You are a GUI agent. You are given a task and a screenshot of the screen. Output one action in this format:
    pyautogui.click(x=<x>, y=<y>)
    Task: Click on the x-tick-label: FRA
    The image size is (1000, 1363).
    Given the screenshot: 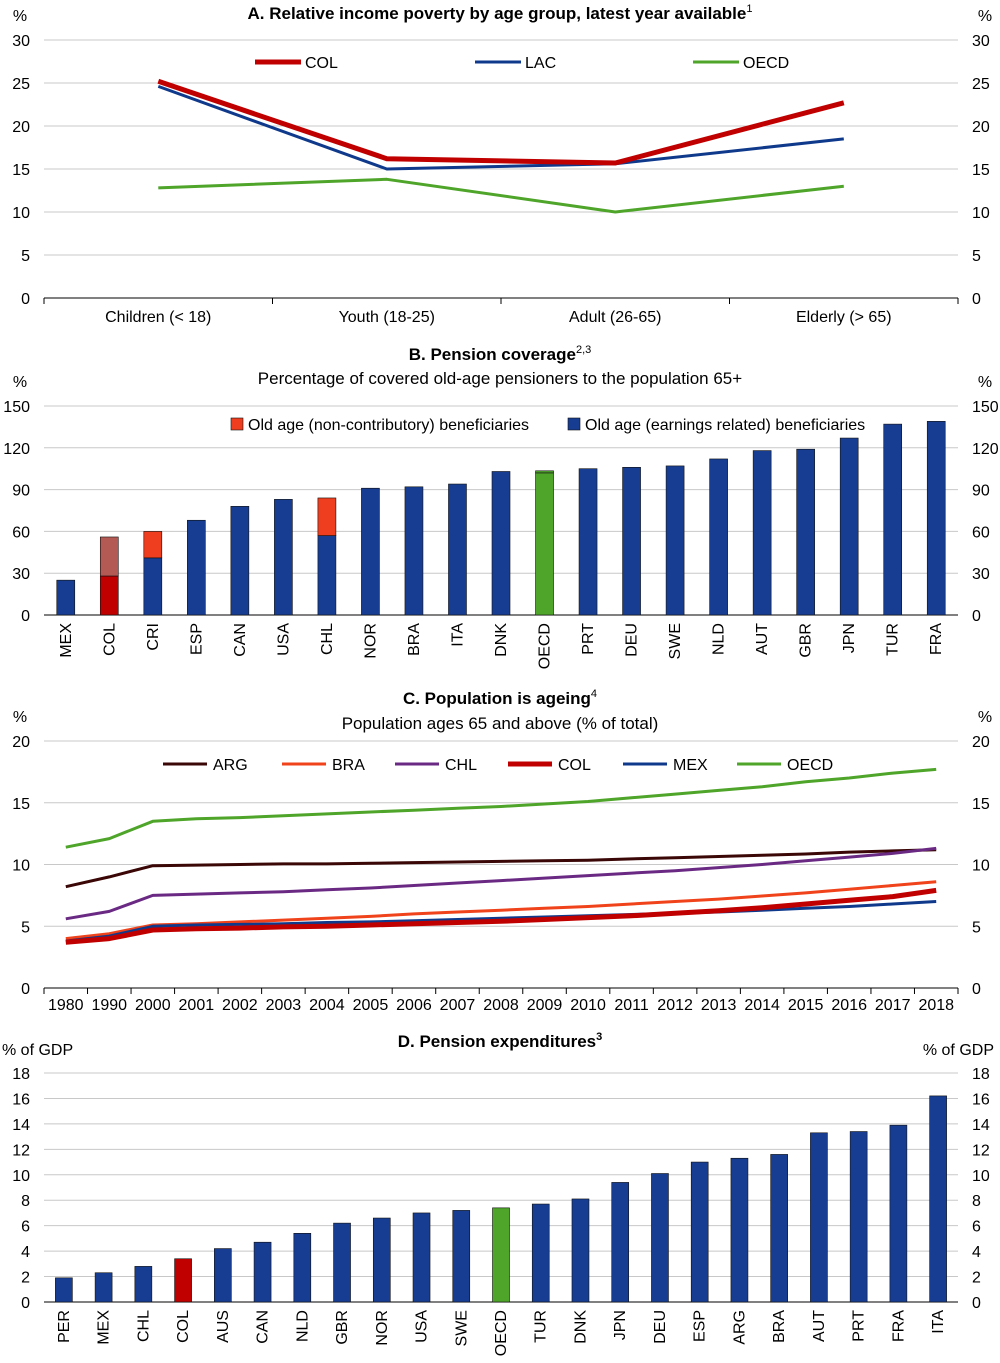 What is the action you would take?
    pyautogui.click(x=936, y=639)
    